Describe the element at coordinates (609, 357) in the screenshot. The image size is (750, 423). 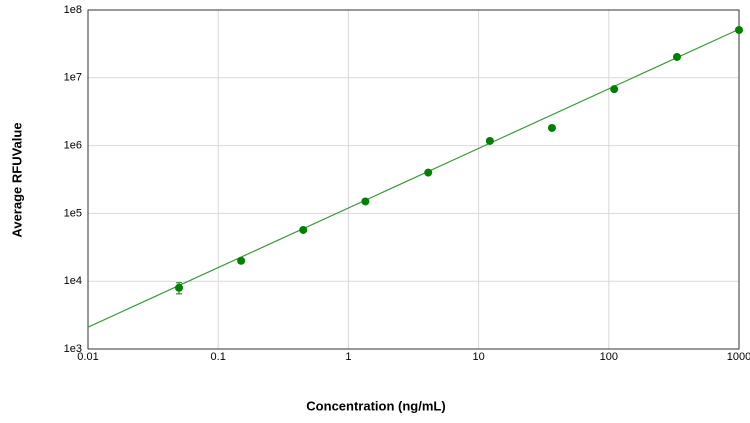
I see `x-tick-label: 100` at that location.